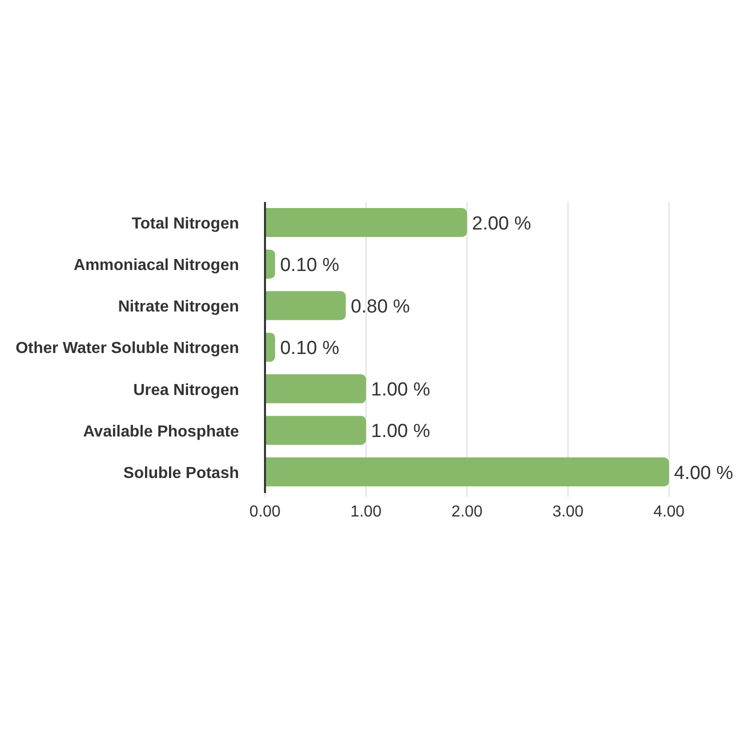 The height and width of the screenshot is (752, 750). I want to click on data-label: 4.00 %, so click(704, 473).